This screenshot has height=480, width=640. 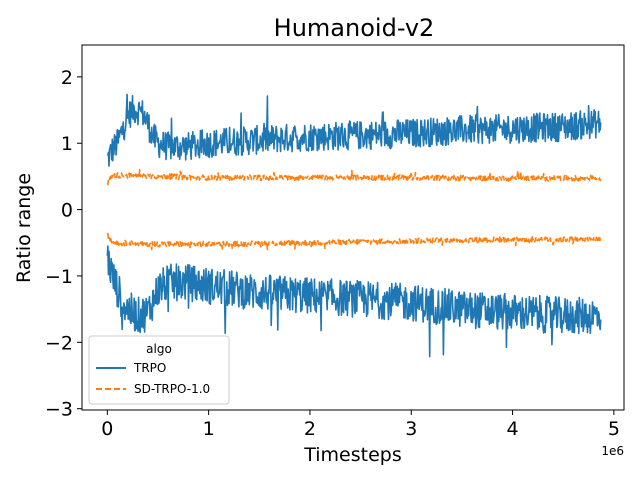 I want to click on legend-entry-sd-trpo: SD-TRPO-1.0, so click(x=172, y=389).